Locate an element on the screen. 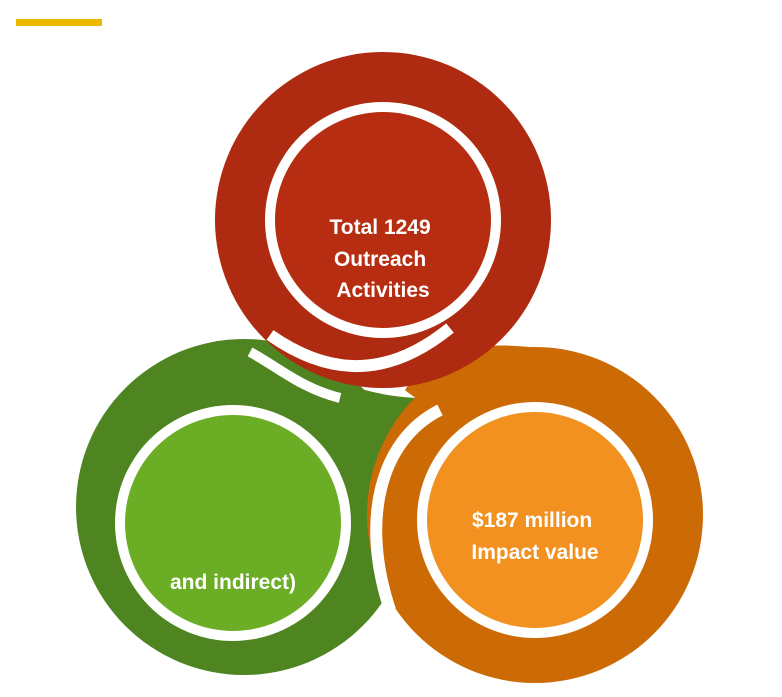  green-inner-circle is located at coordinates (233, 523).